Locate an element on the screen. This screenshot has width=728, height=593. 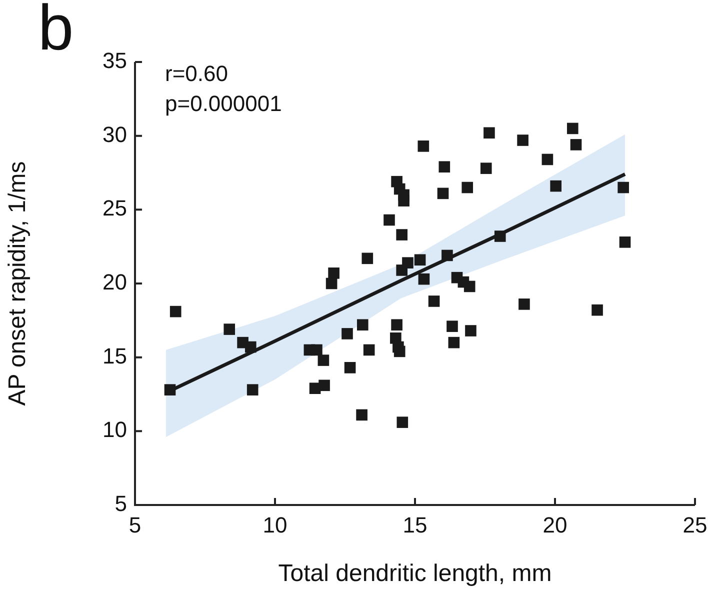
y-tick-label: 20 is located at coordinates (114, 282).